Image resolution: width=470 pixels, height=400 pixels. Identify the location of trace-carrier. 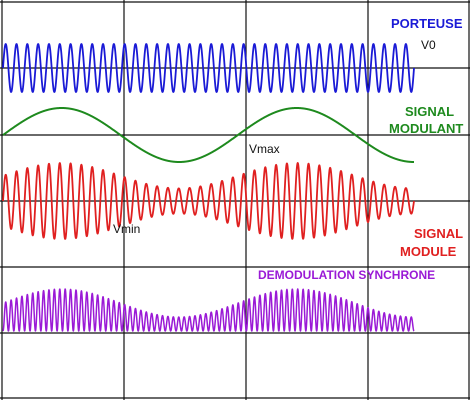
(208, 68).